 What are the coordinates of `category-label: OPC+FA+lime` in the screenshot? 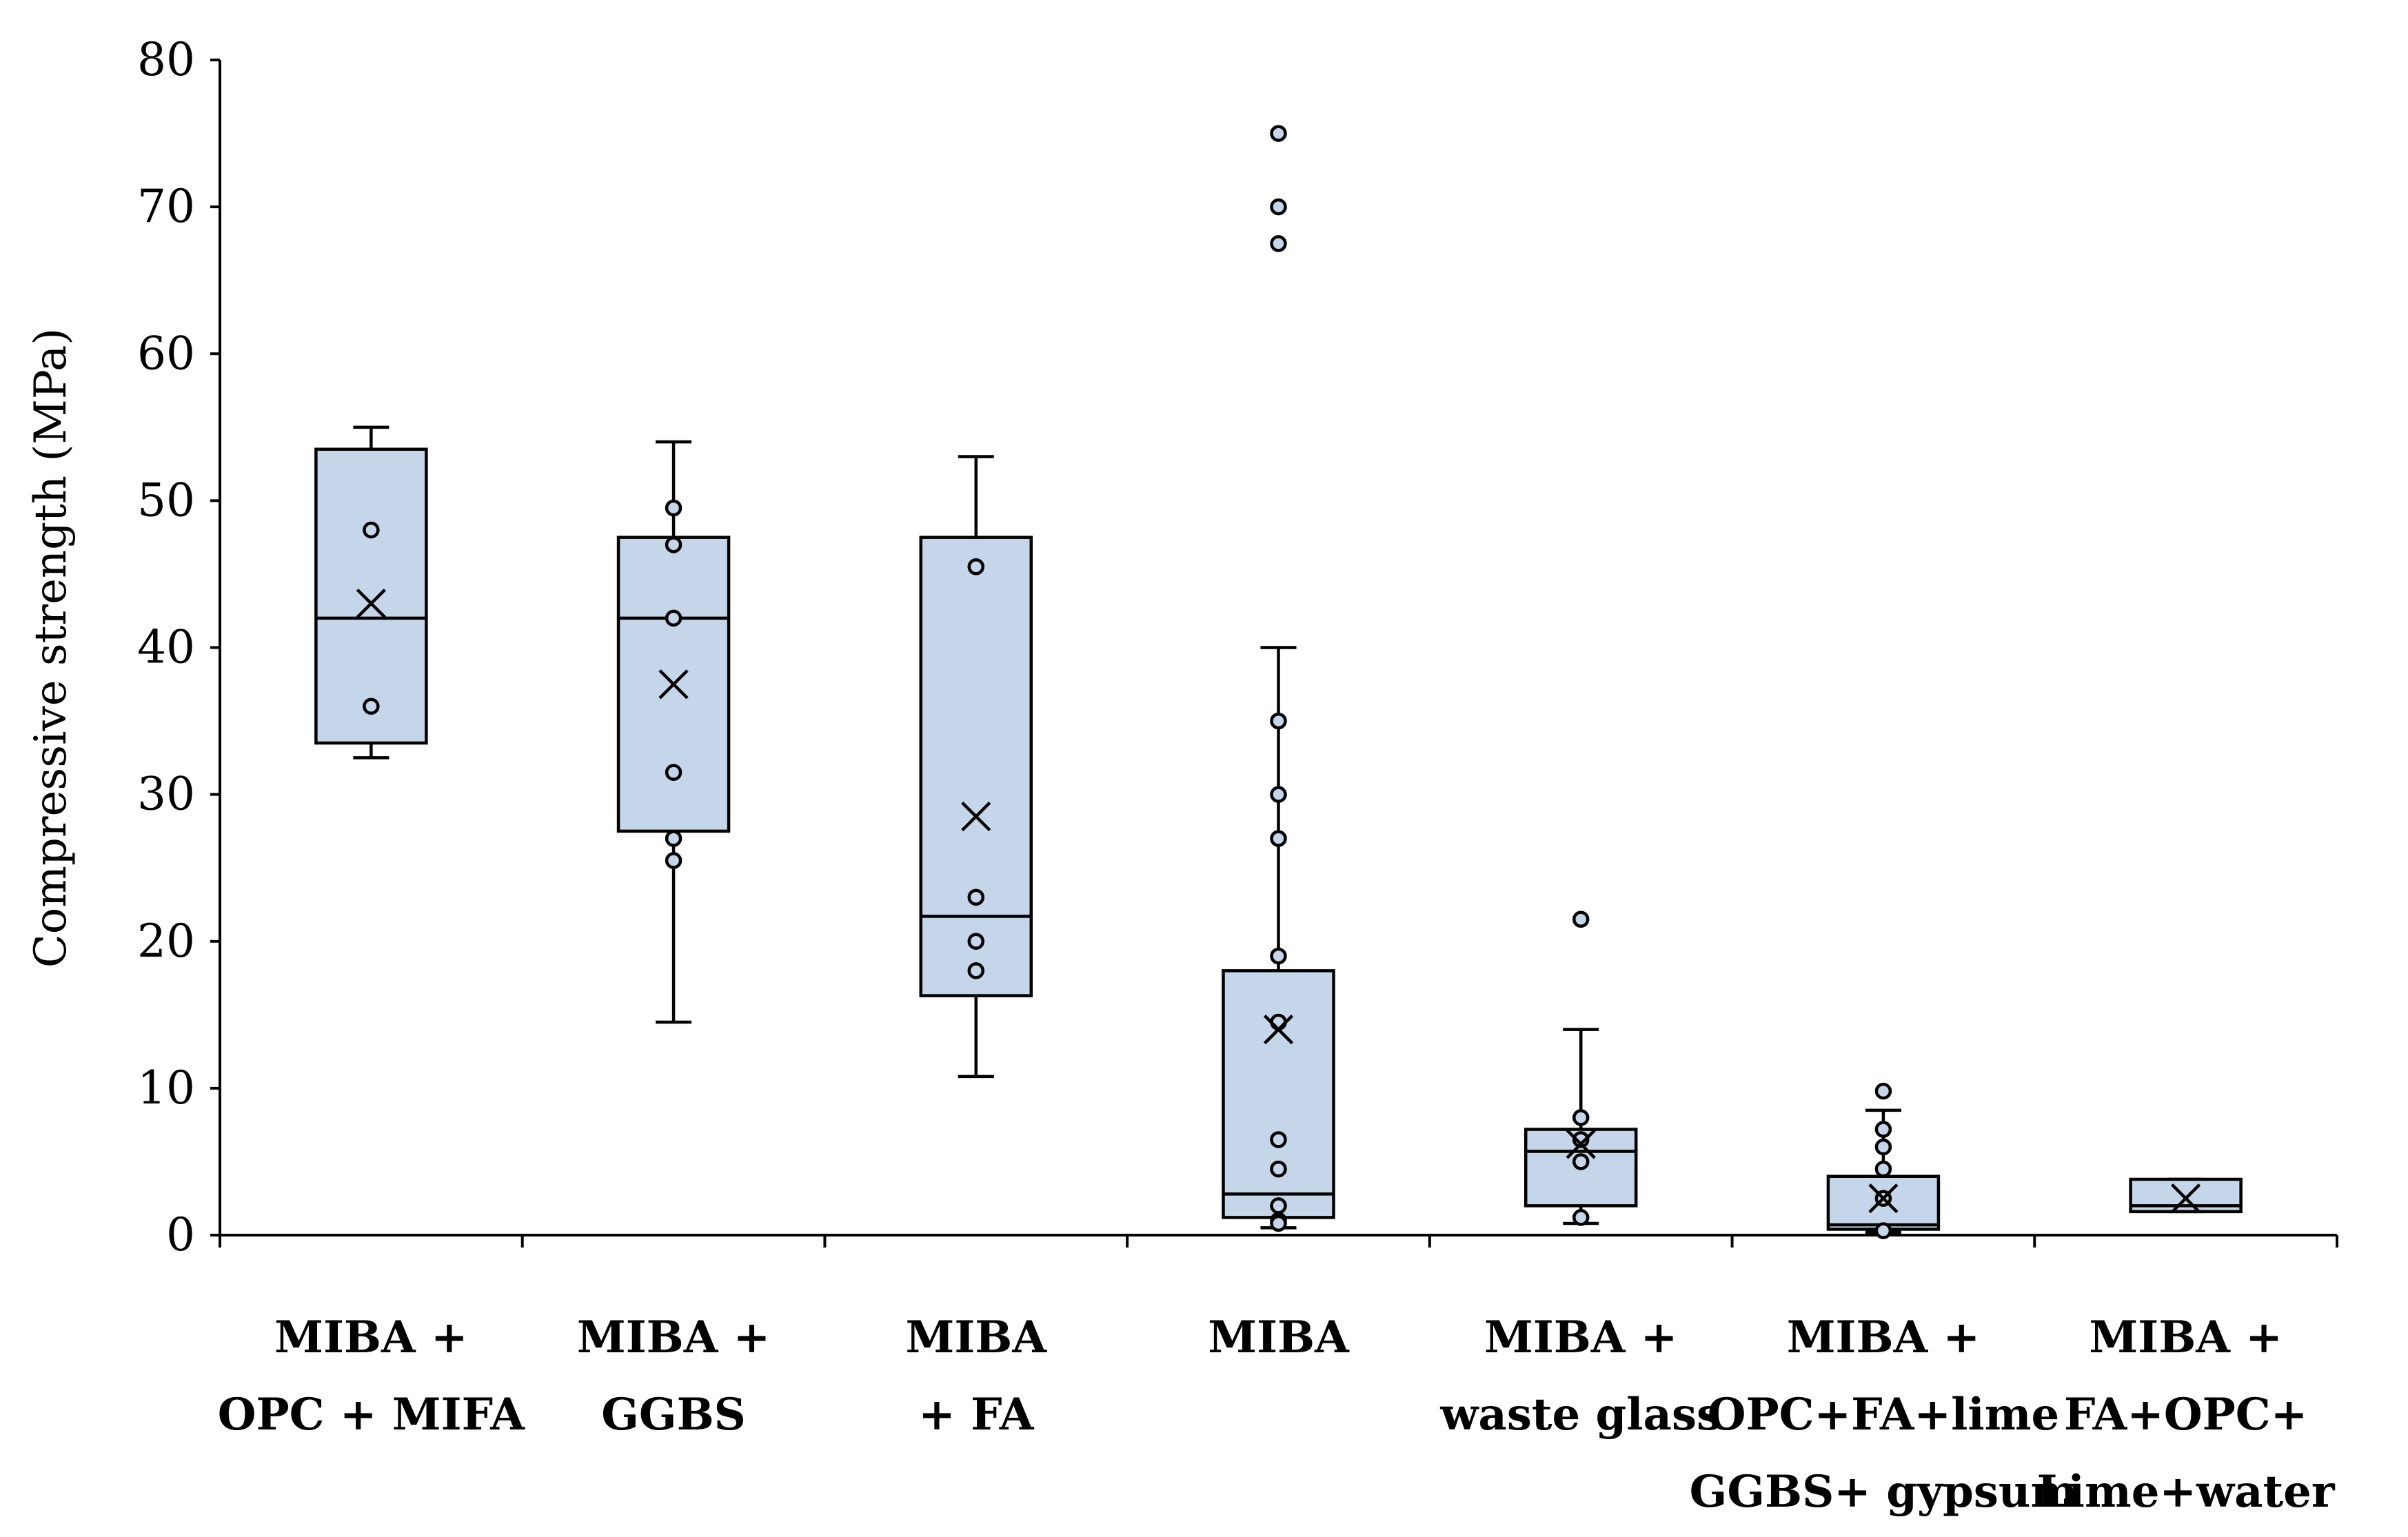 It's located at (1883, 1415).